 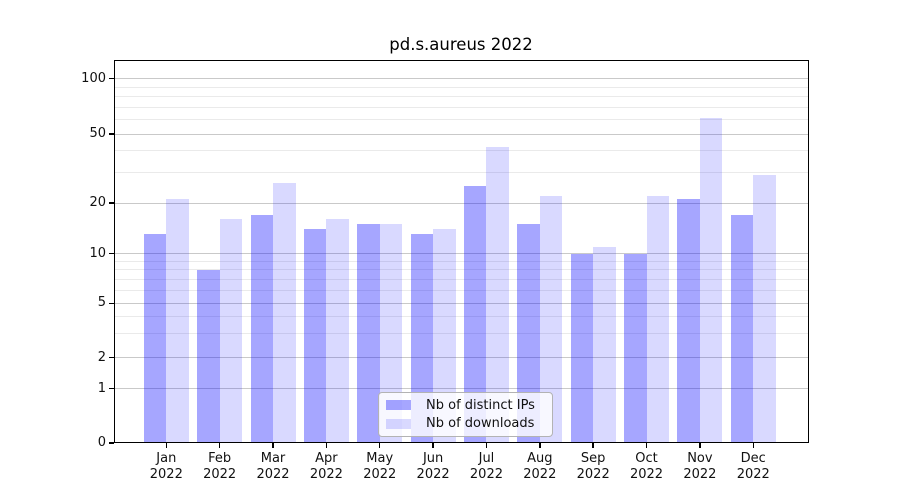 What do you see at coordinates (166, 466) in the screenshot?
I see `x-axis-tick-label: Jan 2022` at bounding box center [166, 466].